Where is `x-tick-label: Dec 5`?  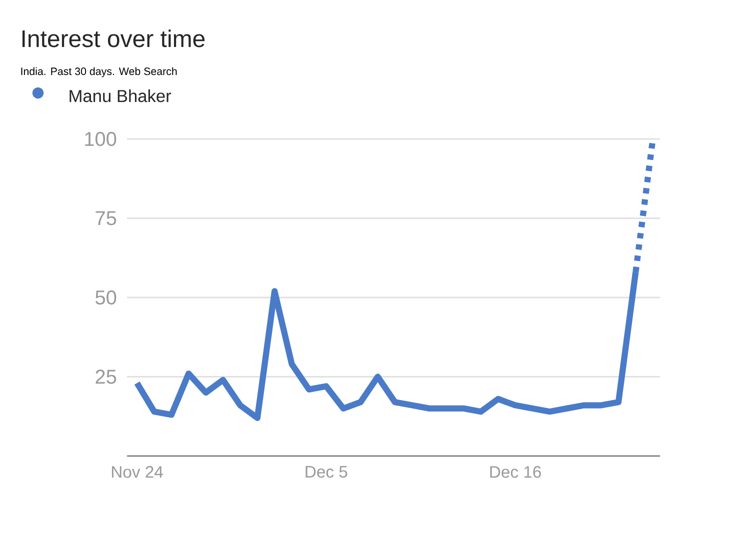
x-tick-label: Dec 5 is located at coordinates (327, 472).